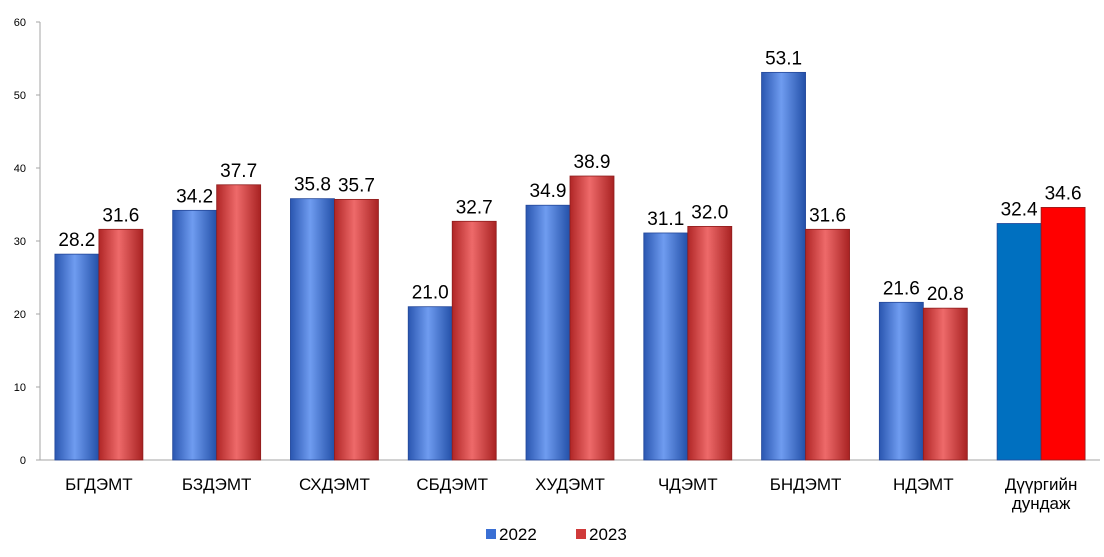 The height and width of the screenshot is (557, 1104). I want to click on category-label: ХУДЭМТ, so click(570, 484).